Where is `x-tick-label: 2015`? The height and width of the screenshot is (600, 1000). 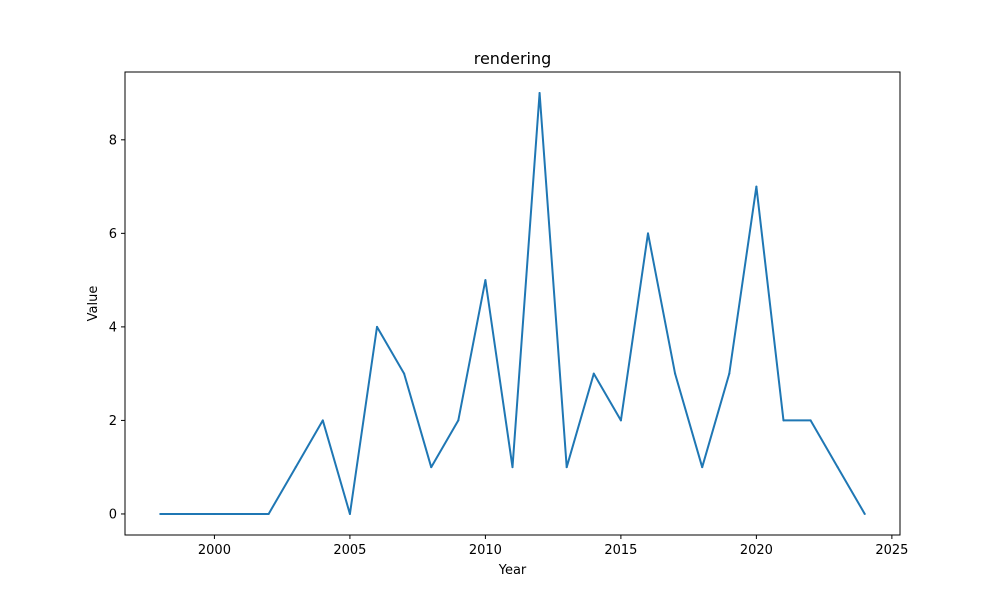
x-tick-label: 2015 is located at coordinates (620, 550).